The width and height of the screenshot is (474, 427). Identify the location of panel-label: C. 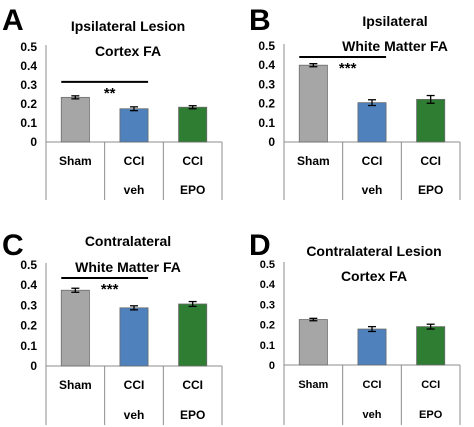
(13, 245).